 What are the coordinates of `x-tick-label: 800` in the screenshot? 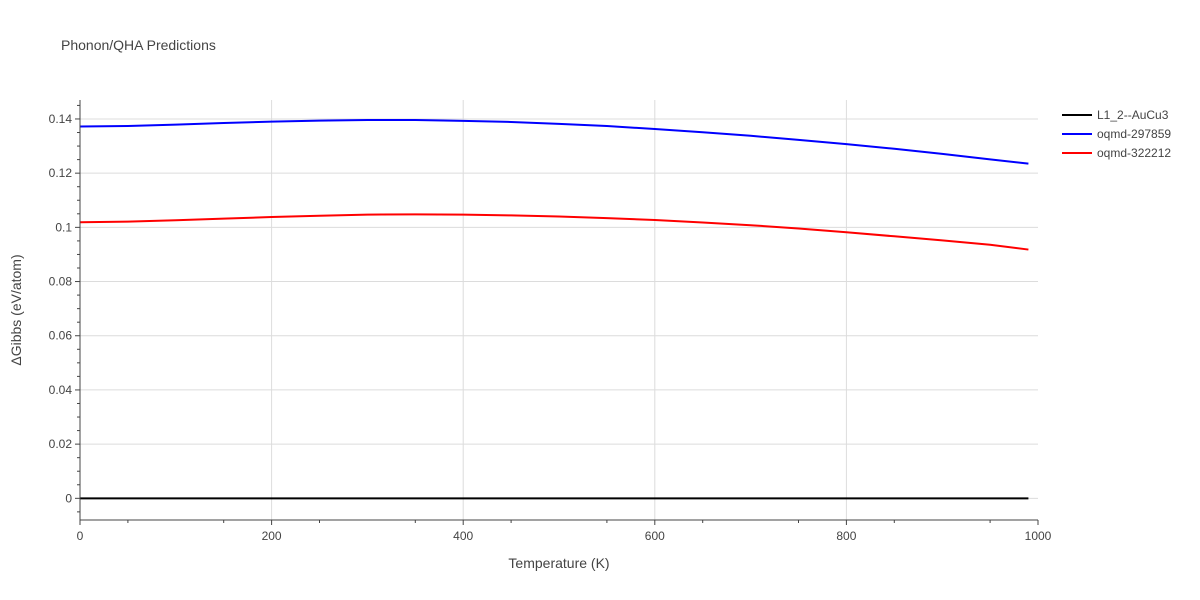 It's located at (846, 536).